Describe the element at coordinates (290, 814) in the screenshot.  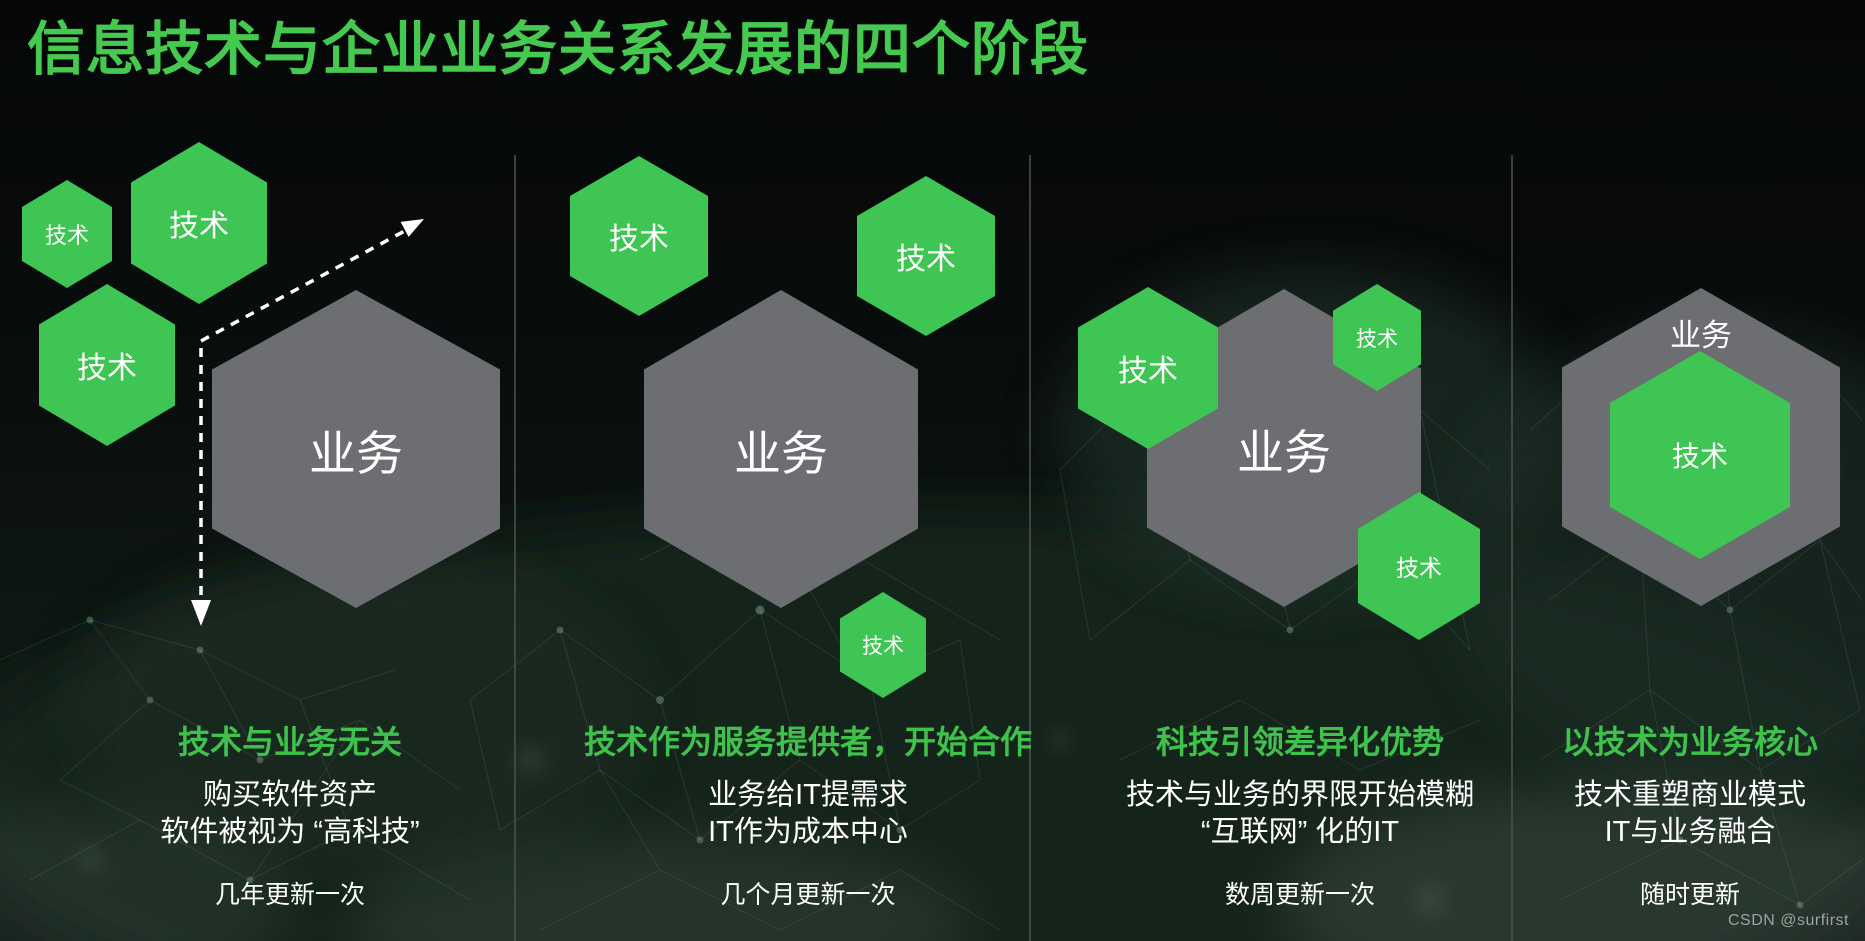
I see `stage-1-body: 购买软件资产 软件被视为 “高科技”` at that location.